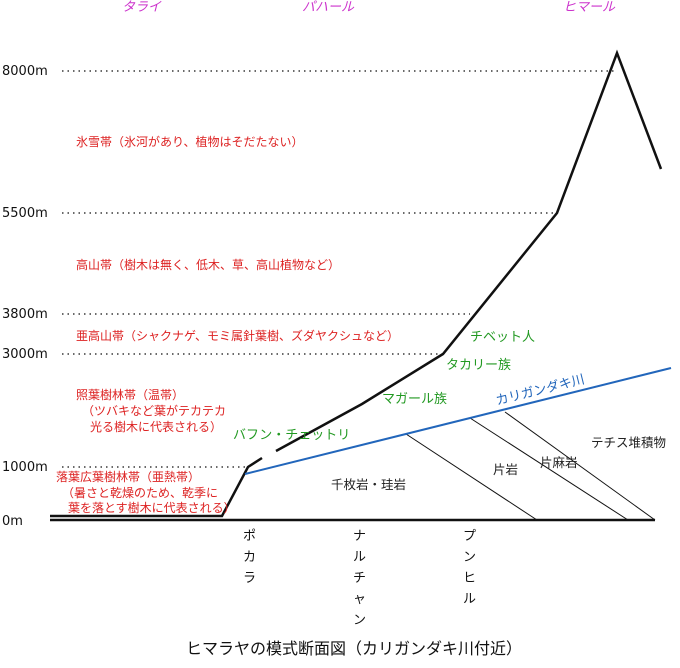  What do you see at coordinates (25, 213) in the screenshot?
I see `altitude-label-5500: 5500m` at bounding box center [25, 213].